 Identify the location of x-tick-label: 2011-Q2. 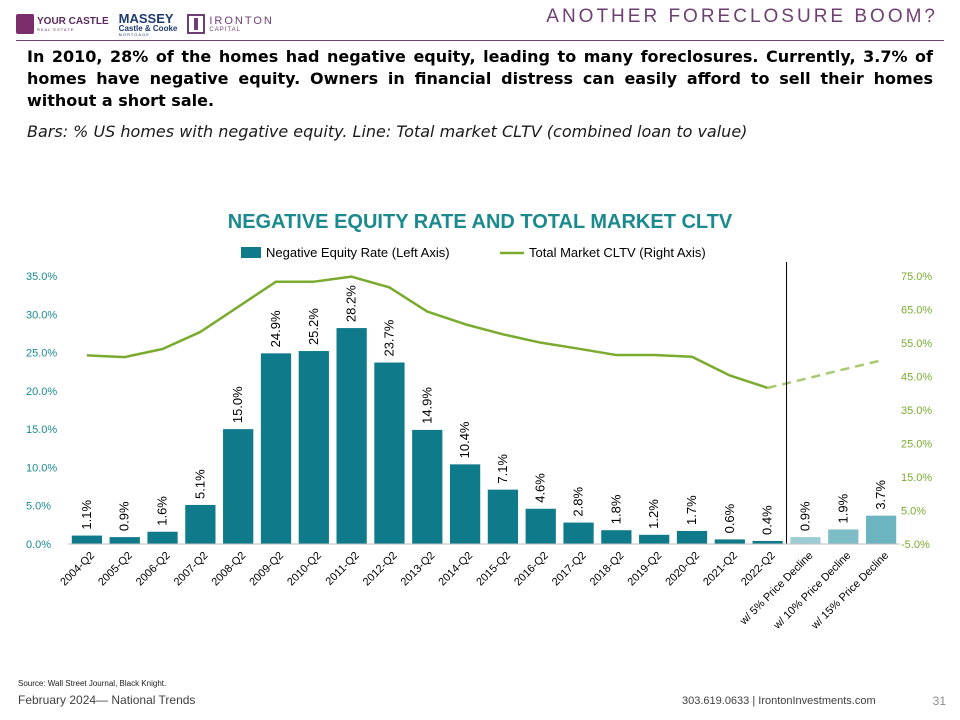
(343, 569).